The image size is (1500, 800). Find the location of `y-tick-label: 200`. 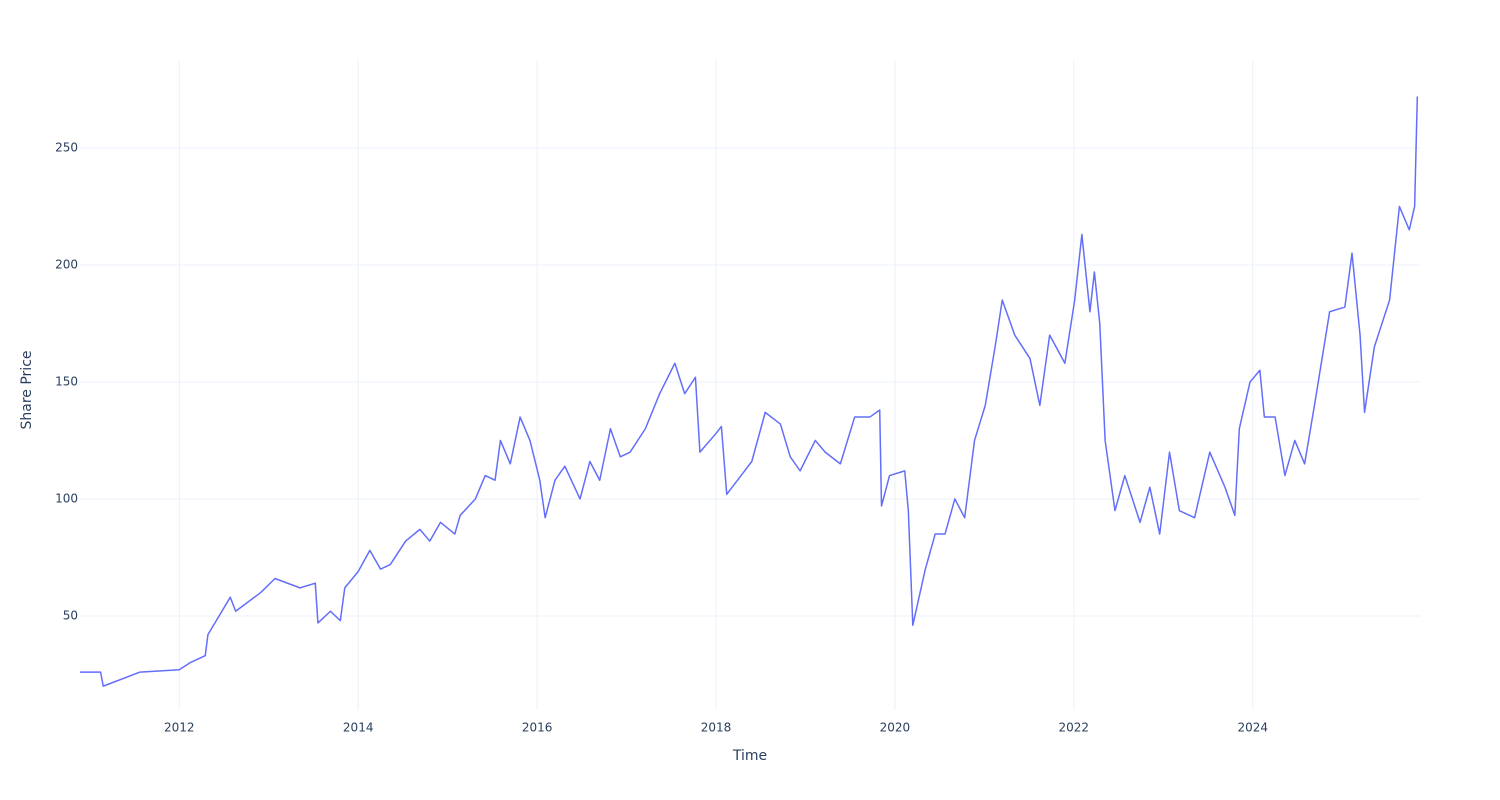

y-tick-label: 200 is located at coordinates (66, 264).